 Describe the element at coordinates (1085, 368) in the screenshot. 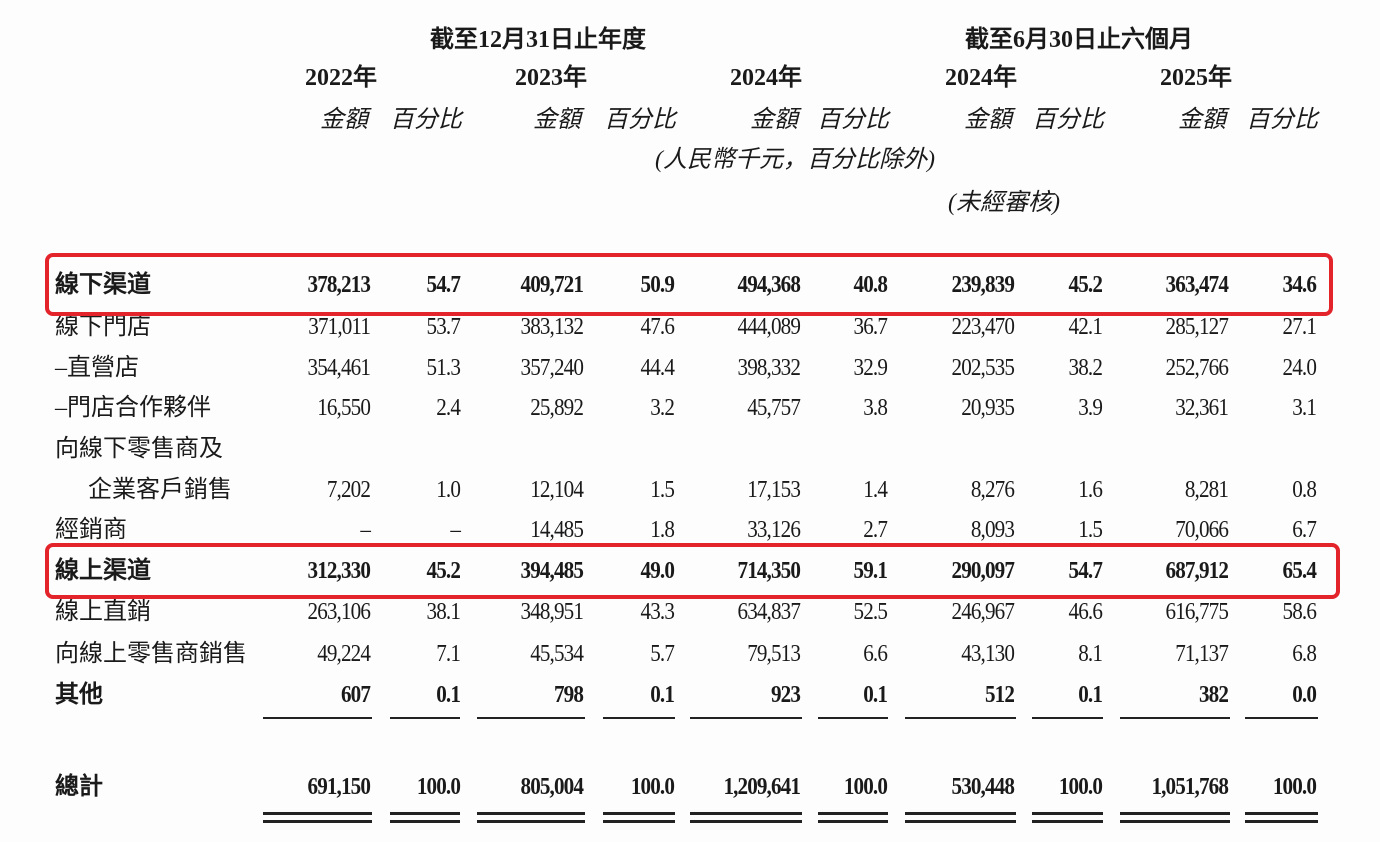

I see `percent-cell: 38.2` at that location.